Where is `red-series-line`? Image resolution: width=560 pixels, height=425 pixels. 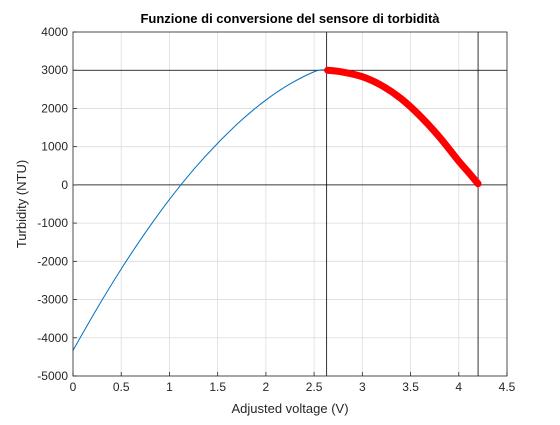 red-series-line is located at coordinates (403, 127).